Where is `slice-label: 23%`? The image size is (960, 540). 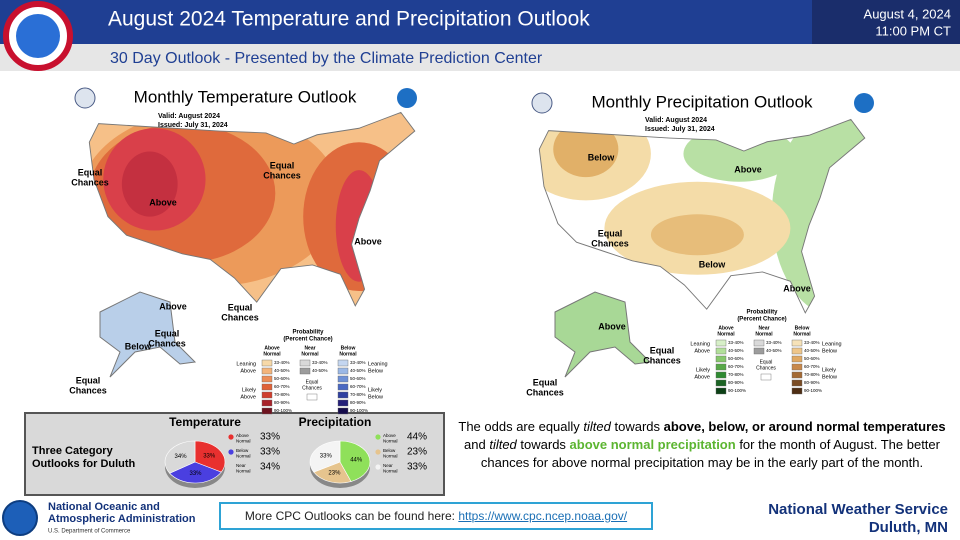
slice-label: 23% is located at coordinates (334, 473).